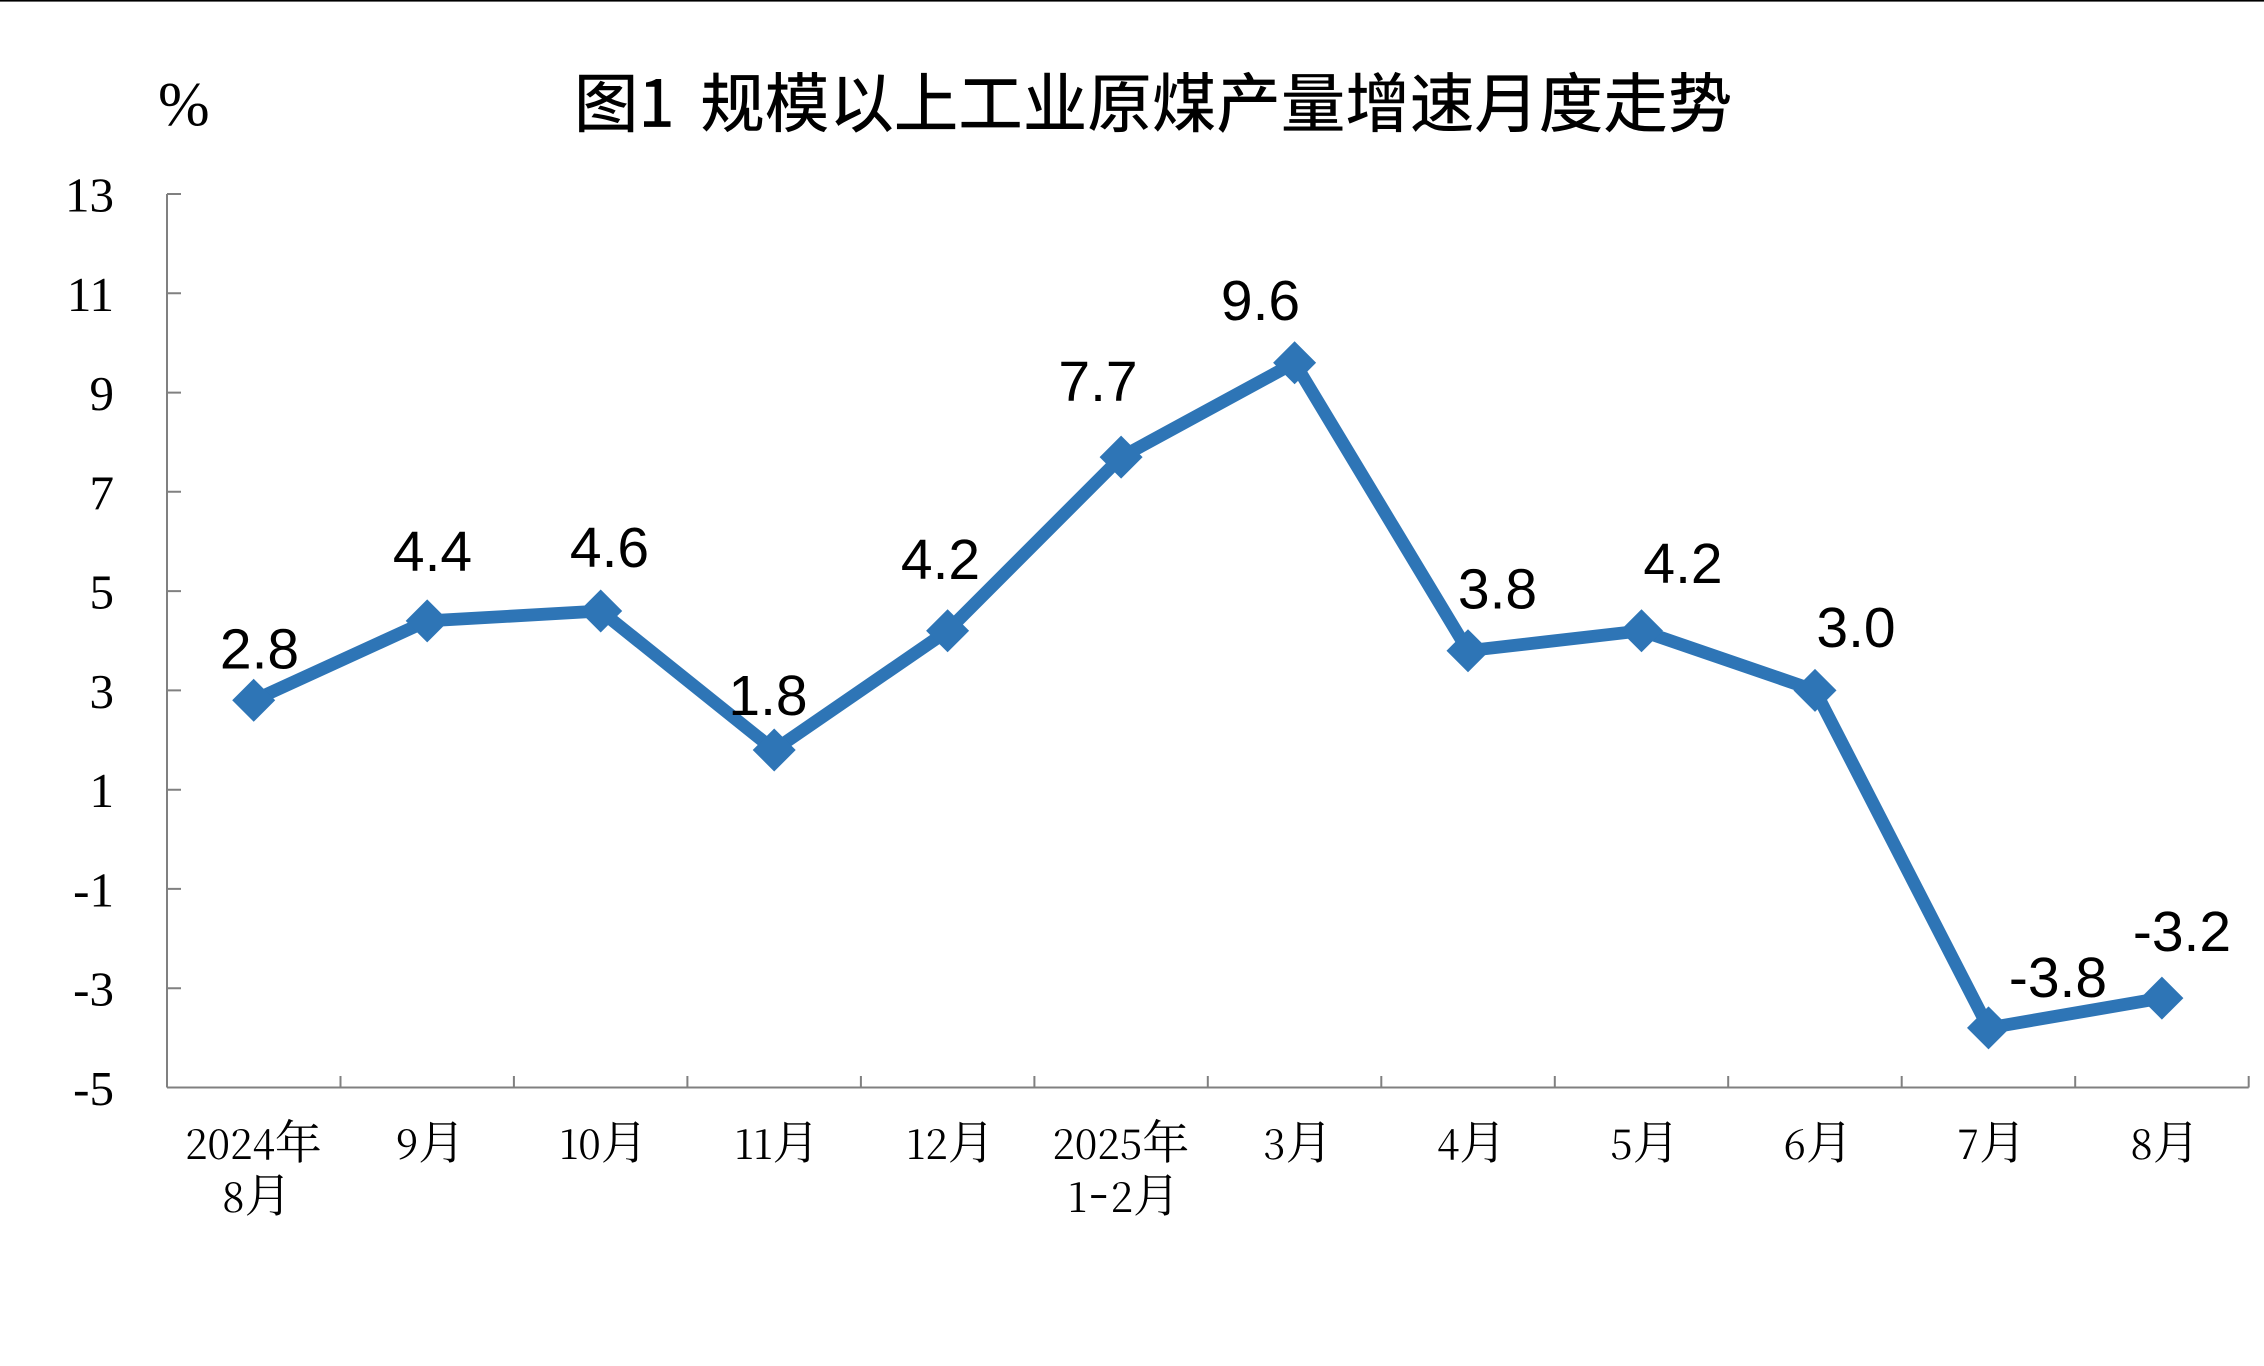 The width and height of the screenshot is (2264, 1366). What do you see at coordinates (93, 989) in the screenshot?
I see `svg-text: -3` at bounding box center [93, 989].